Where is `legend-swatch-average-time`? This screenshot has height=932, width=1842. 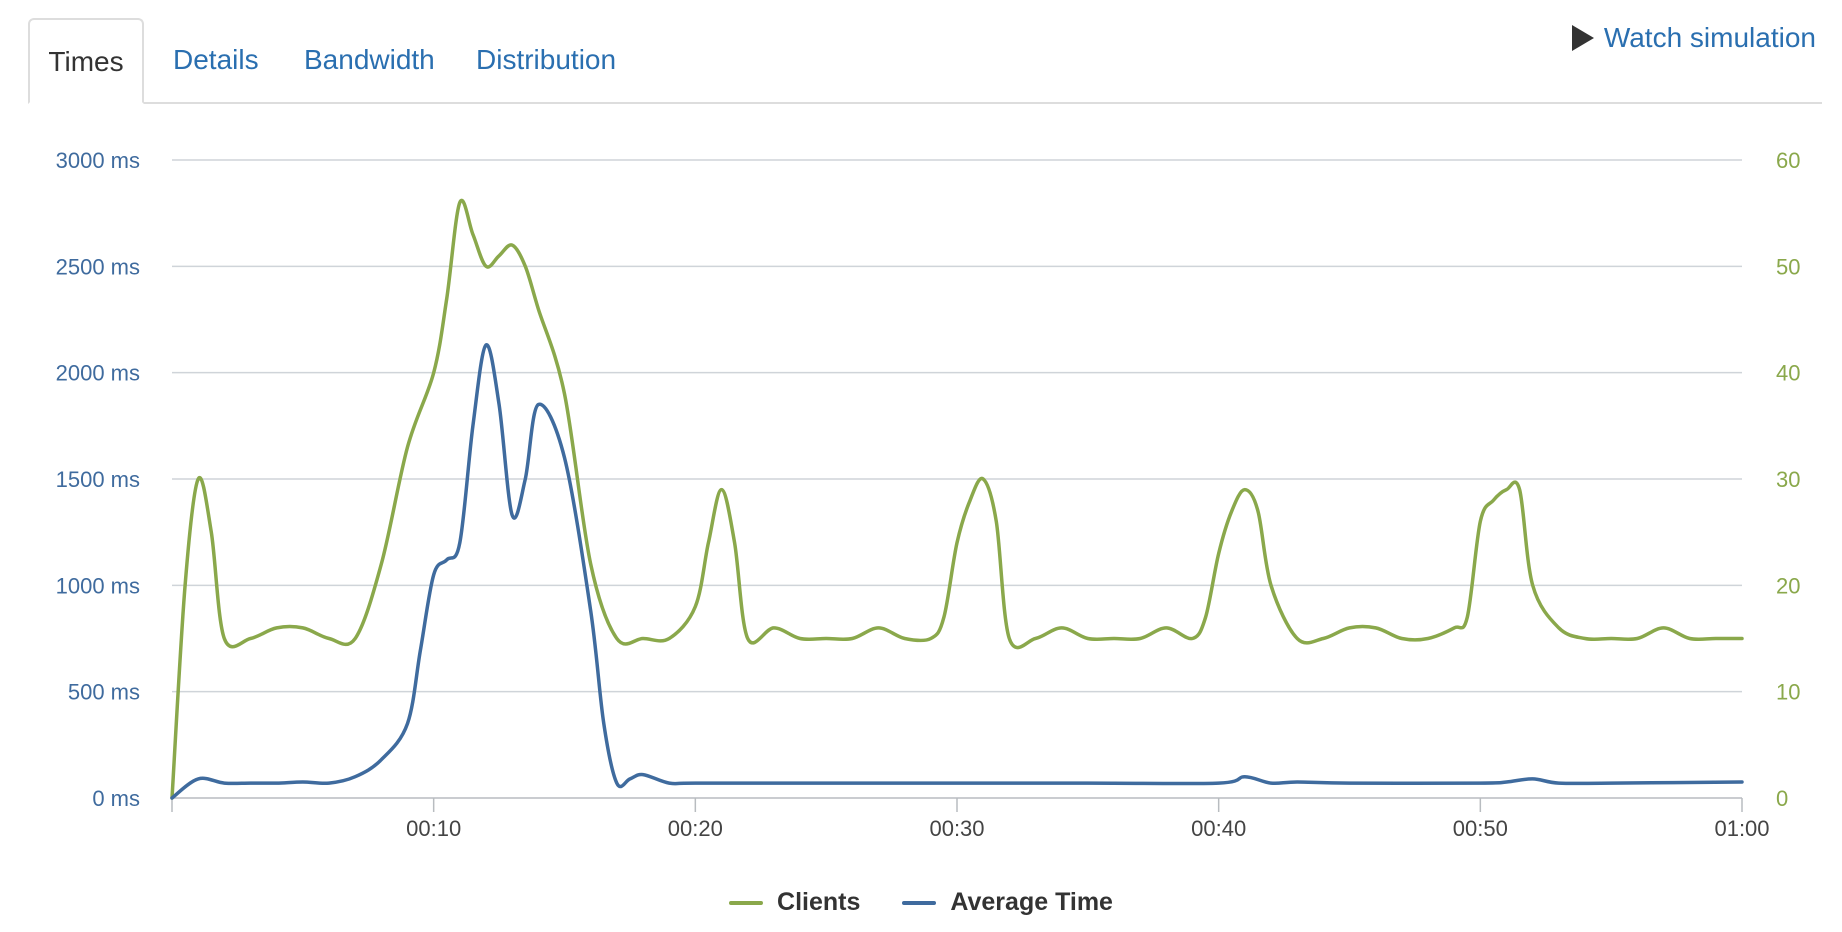 legend-swatch-average-time is located at coordinates (919, 902).